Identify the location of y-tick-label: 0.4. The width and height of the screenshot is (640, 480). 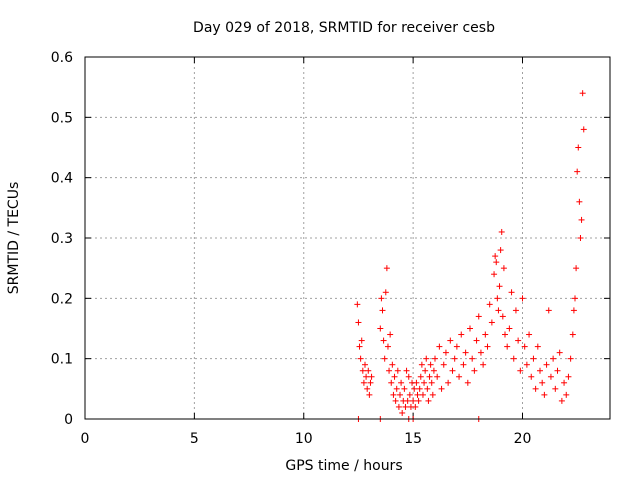
(62, 179).